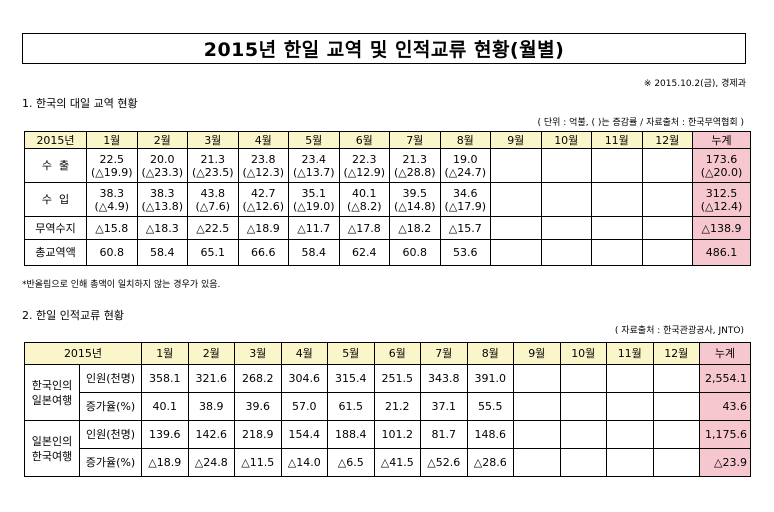 This screenshot has height=512, width=774. I want to click on data-cell: 58.4, so click(314, 252).